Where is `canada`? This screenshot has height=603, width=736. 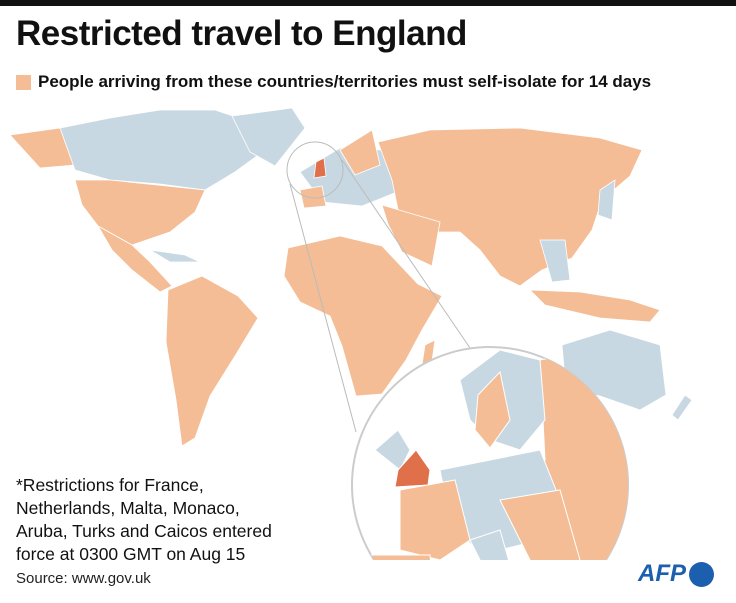
canada is located at coordinates (162, 150).